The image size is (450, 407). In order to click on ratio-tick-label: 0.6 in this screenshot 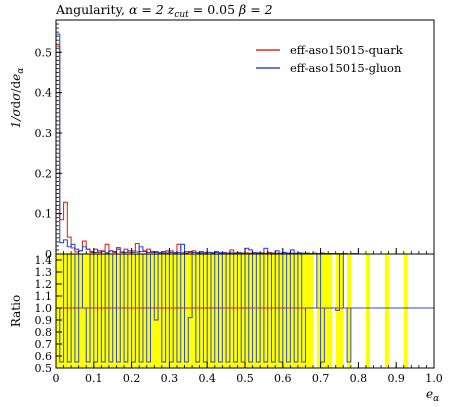, I will do `click(44, 356)`.